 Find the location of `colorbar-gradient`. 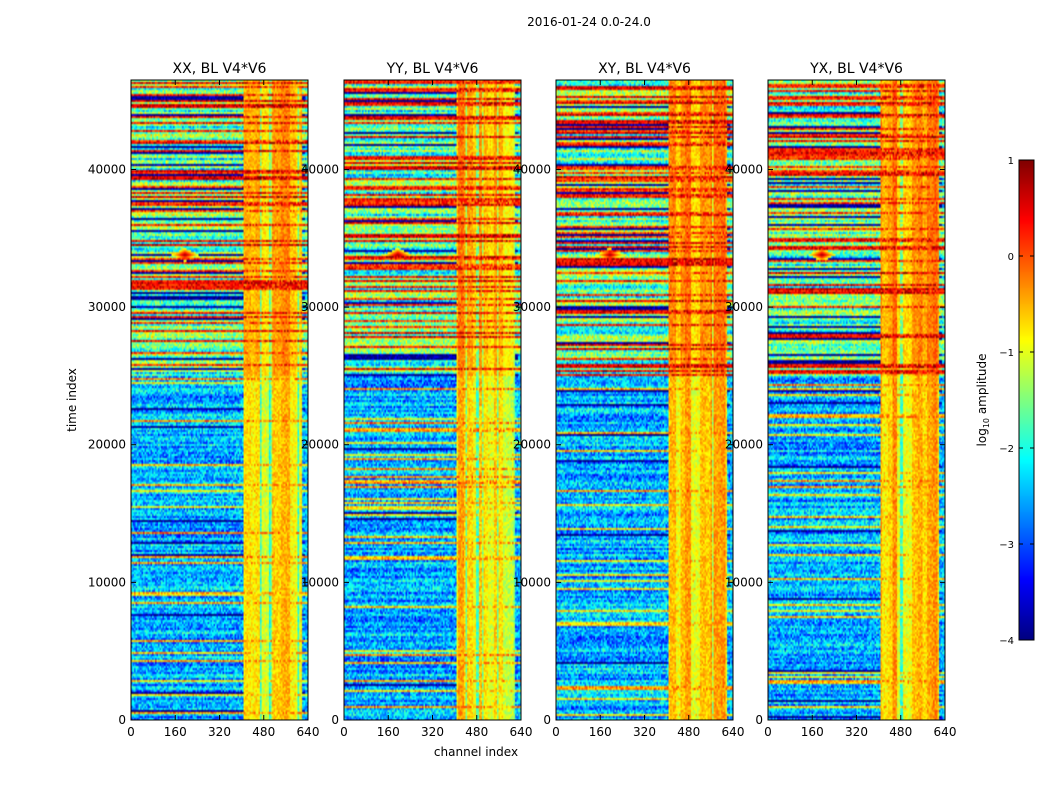

colorbar-gradient is located at coordinates (1026, 400).